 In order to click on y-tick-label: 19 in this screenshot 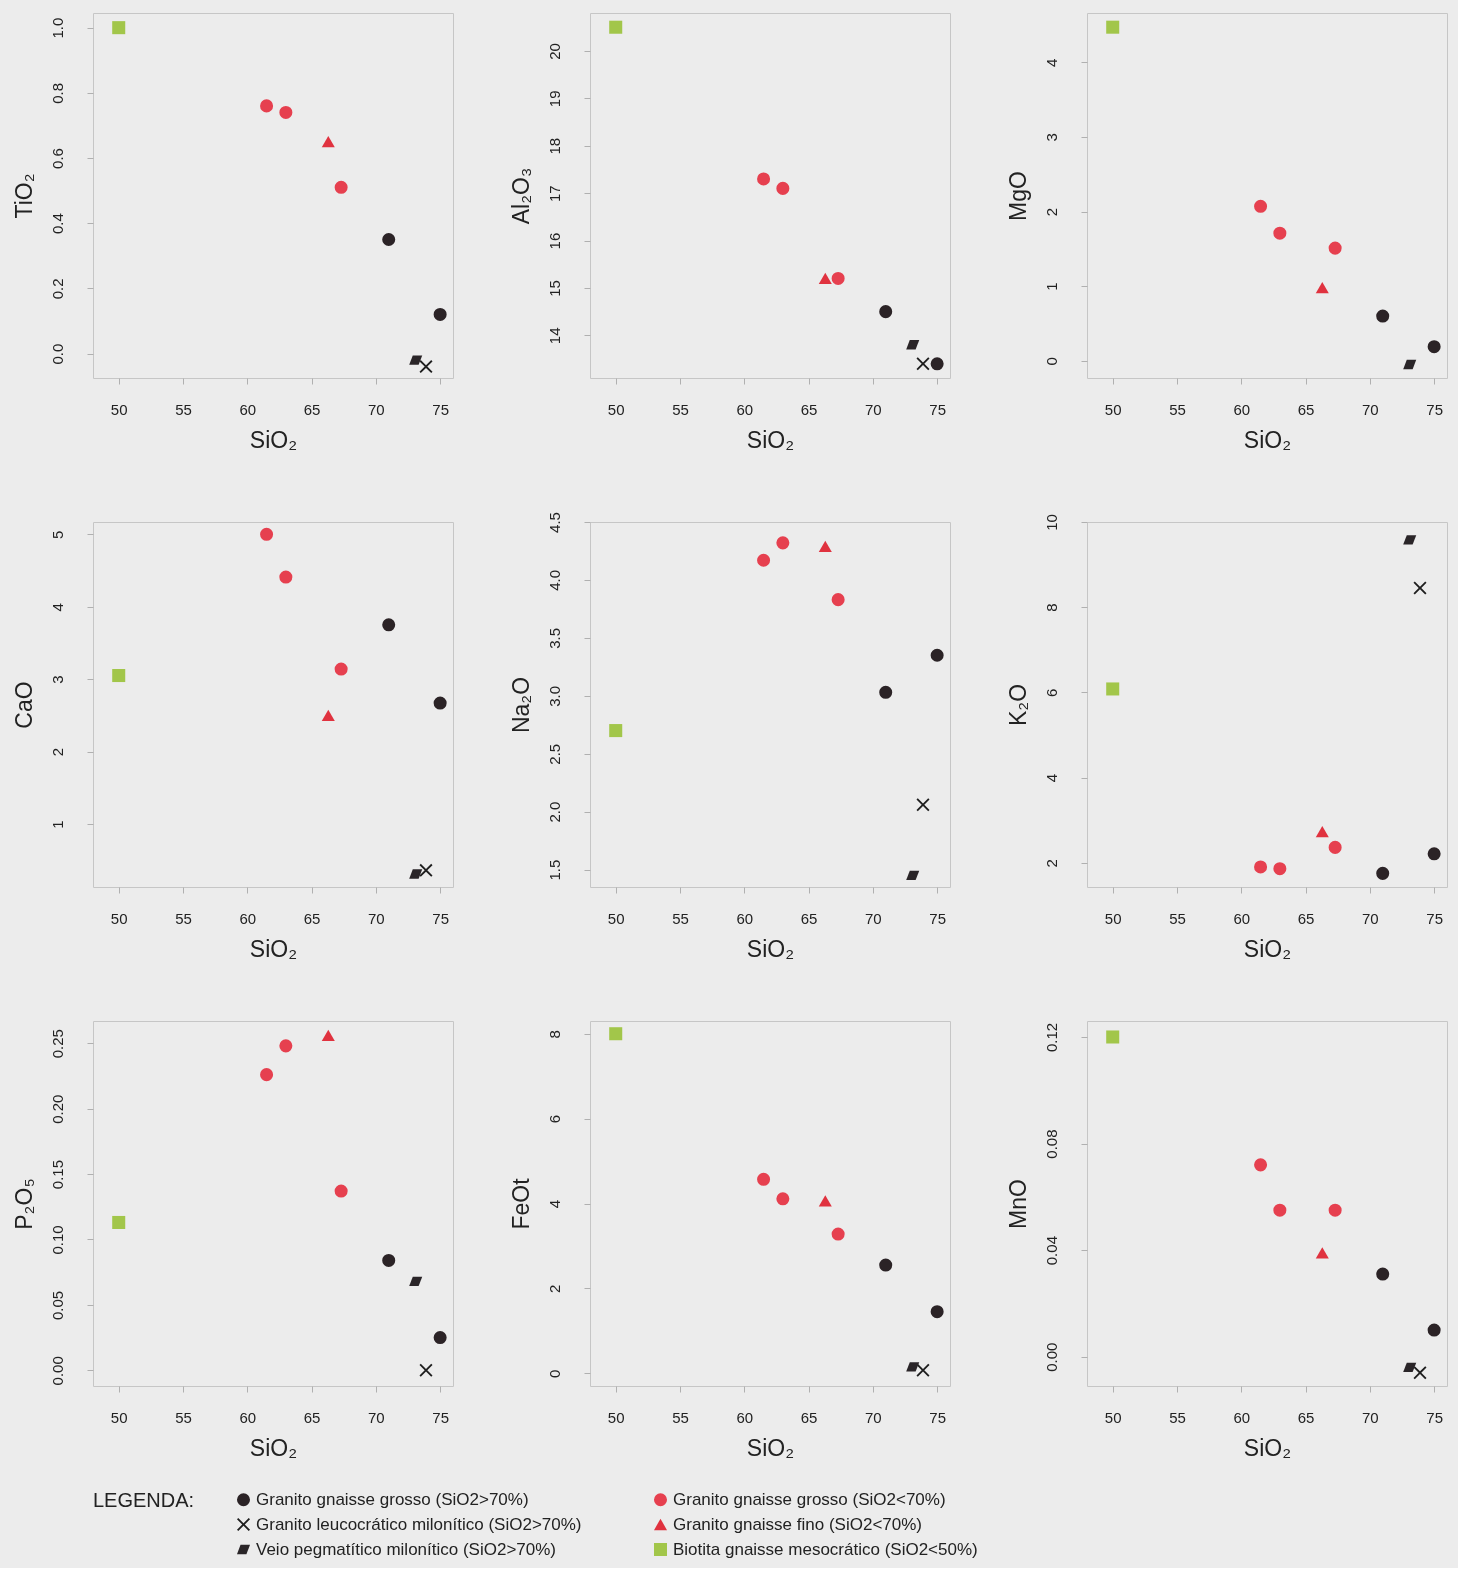, I will do `click(554, 99)`.